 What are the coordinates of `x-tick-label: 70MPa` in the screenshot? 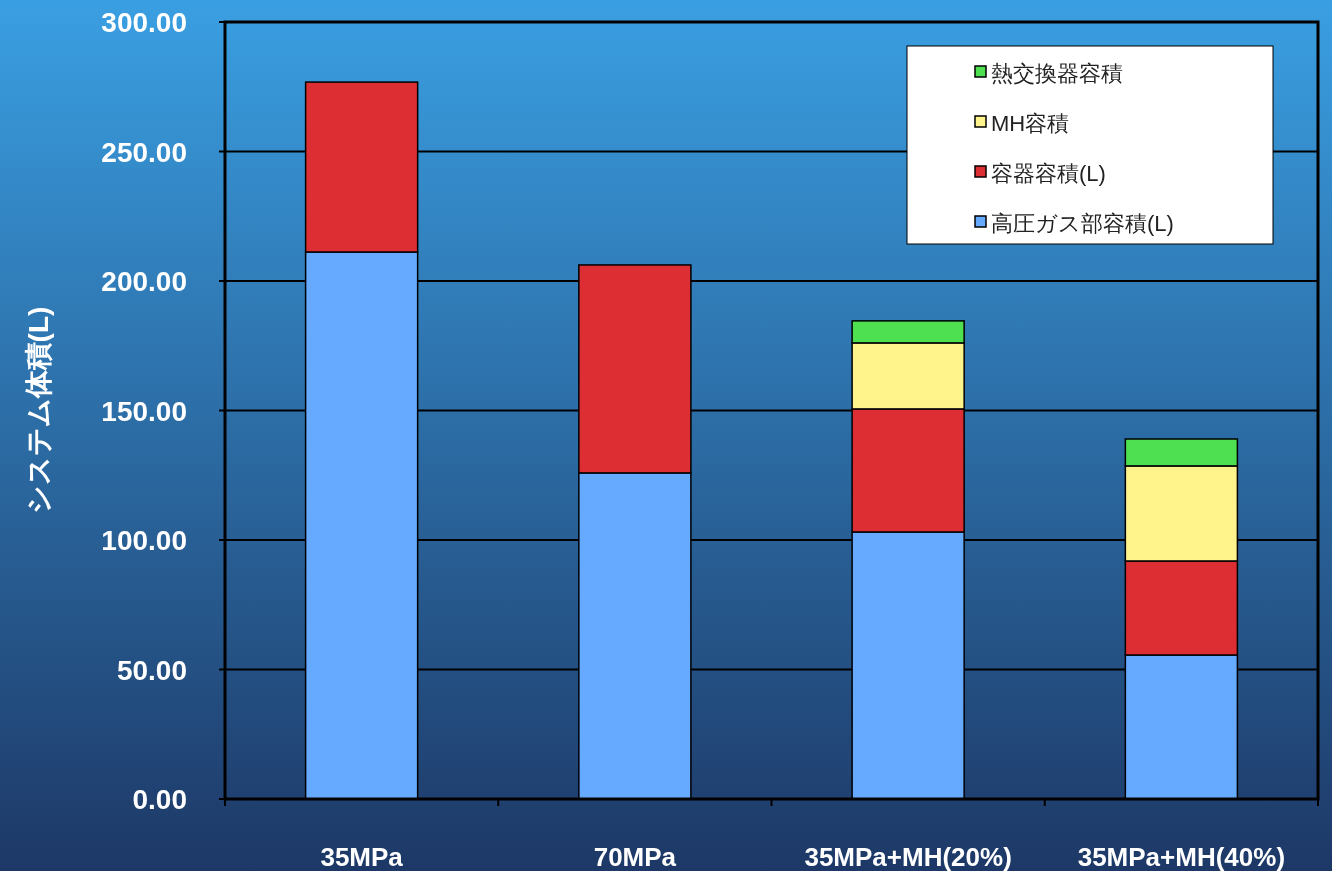 It's located at (635, 856).